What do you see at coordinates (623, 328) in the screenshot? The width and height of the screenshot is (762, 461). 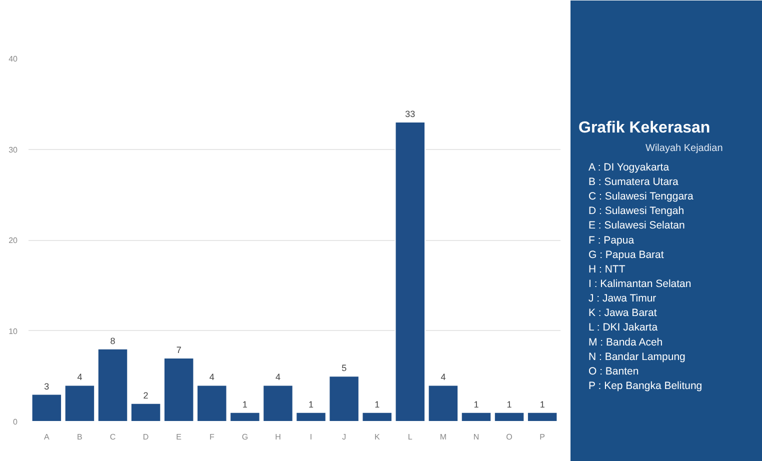 I see `text: L : DKI Jakarta` at bounding box center [623, 328].